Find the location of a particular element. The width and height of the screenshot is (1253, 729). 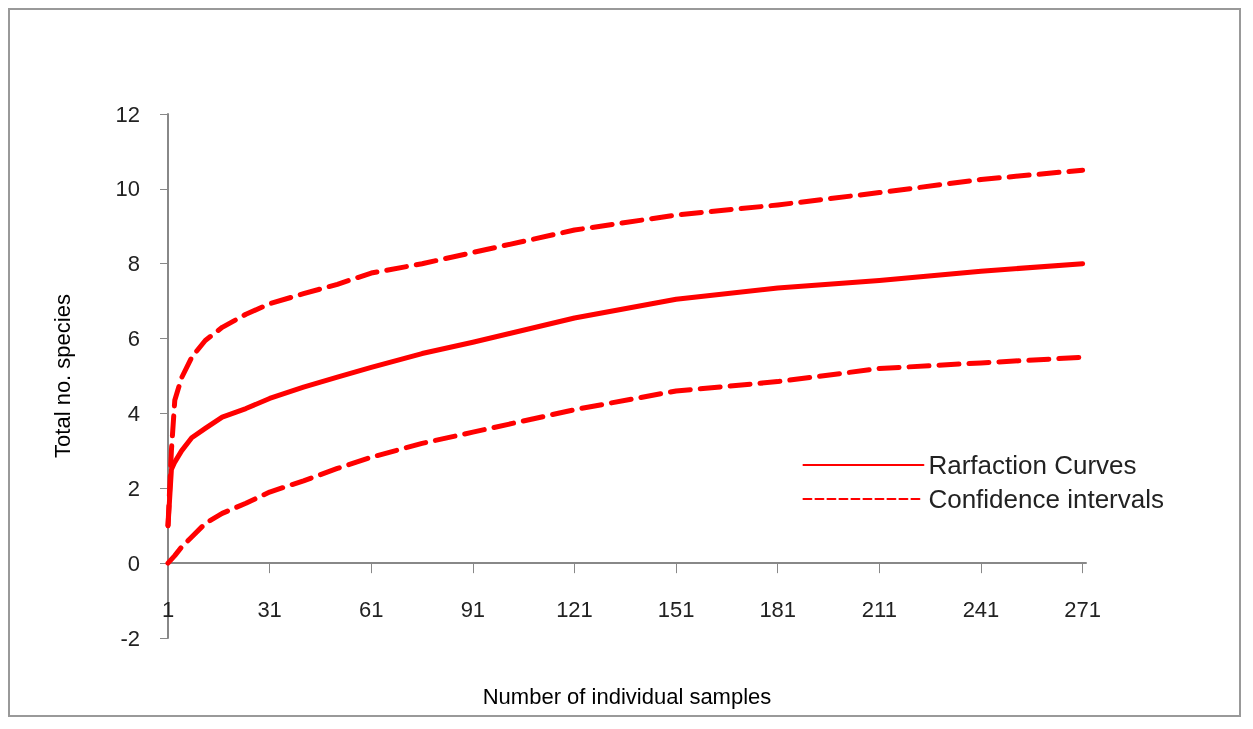

x-tick-label: 271 is located at coordinates (1082, 609).